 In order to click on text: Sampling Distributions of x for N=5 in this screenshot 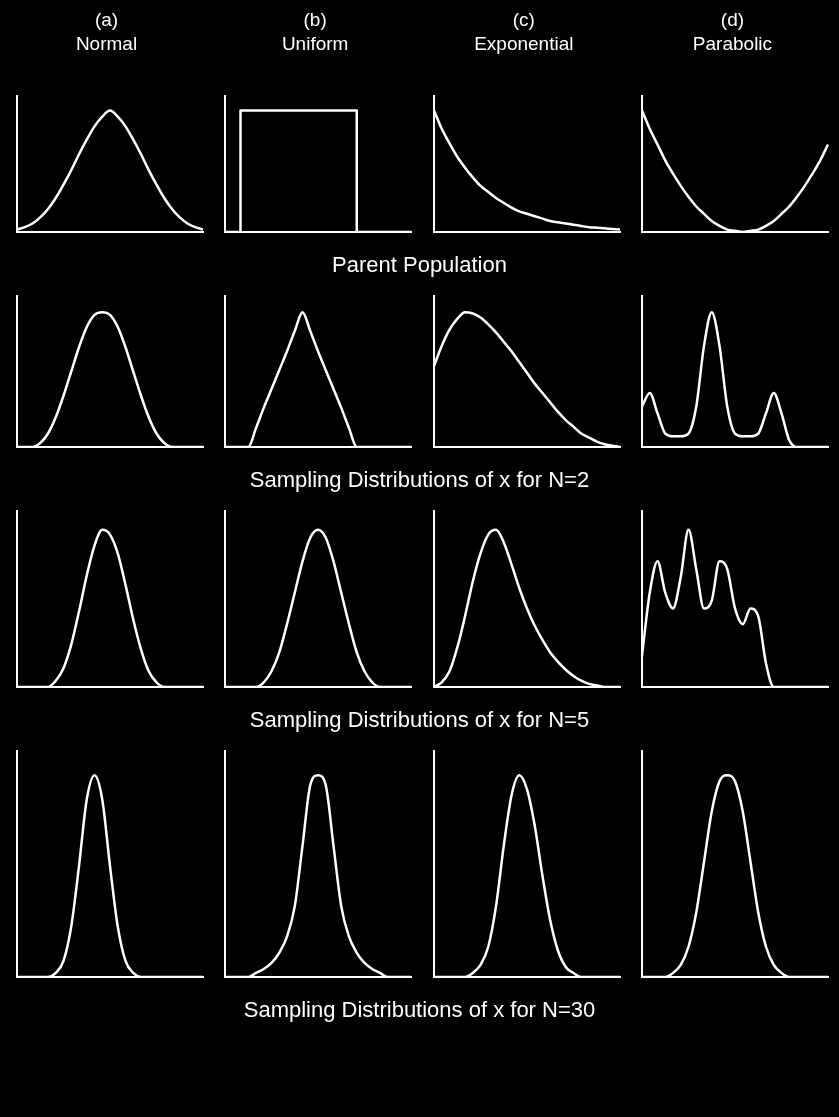, I will do `click(419, 719)`.